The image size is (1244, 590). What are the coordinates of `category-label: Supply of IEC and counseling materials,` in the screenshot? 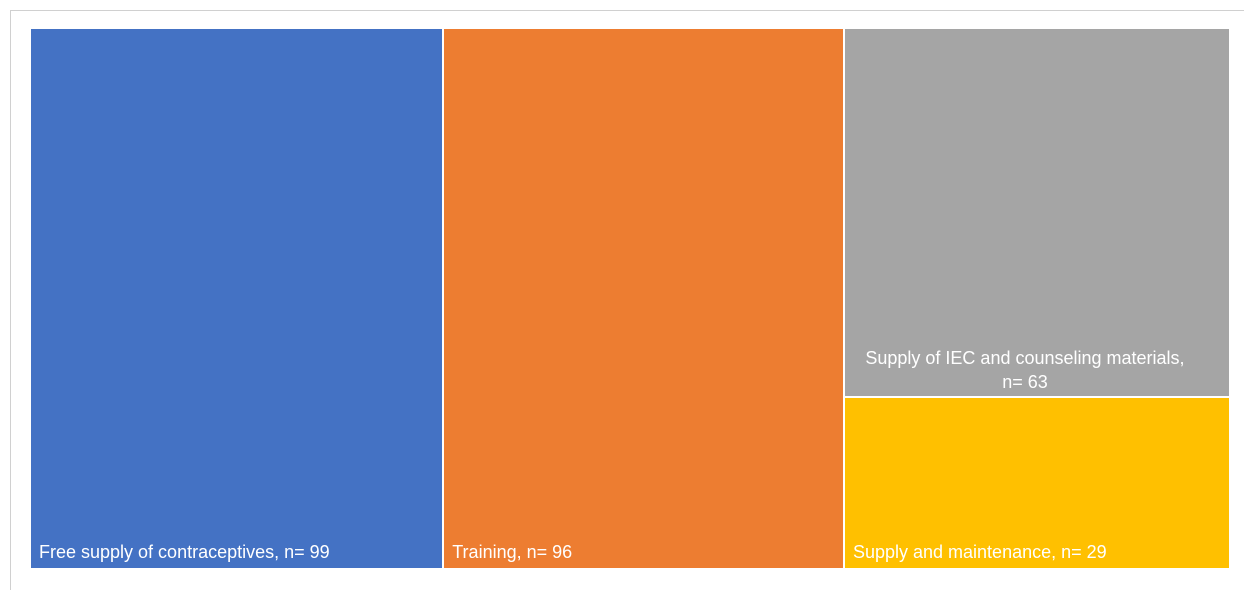 It's located at (1025, 358).